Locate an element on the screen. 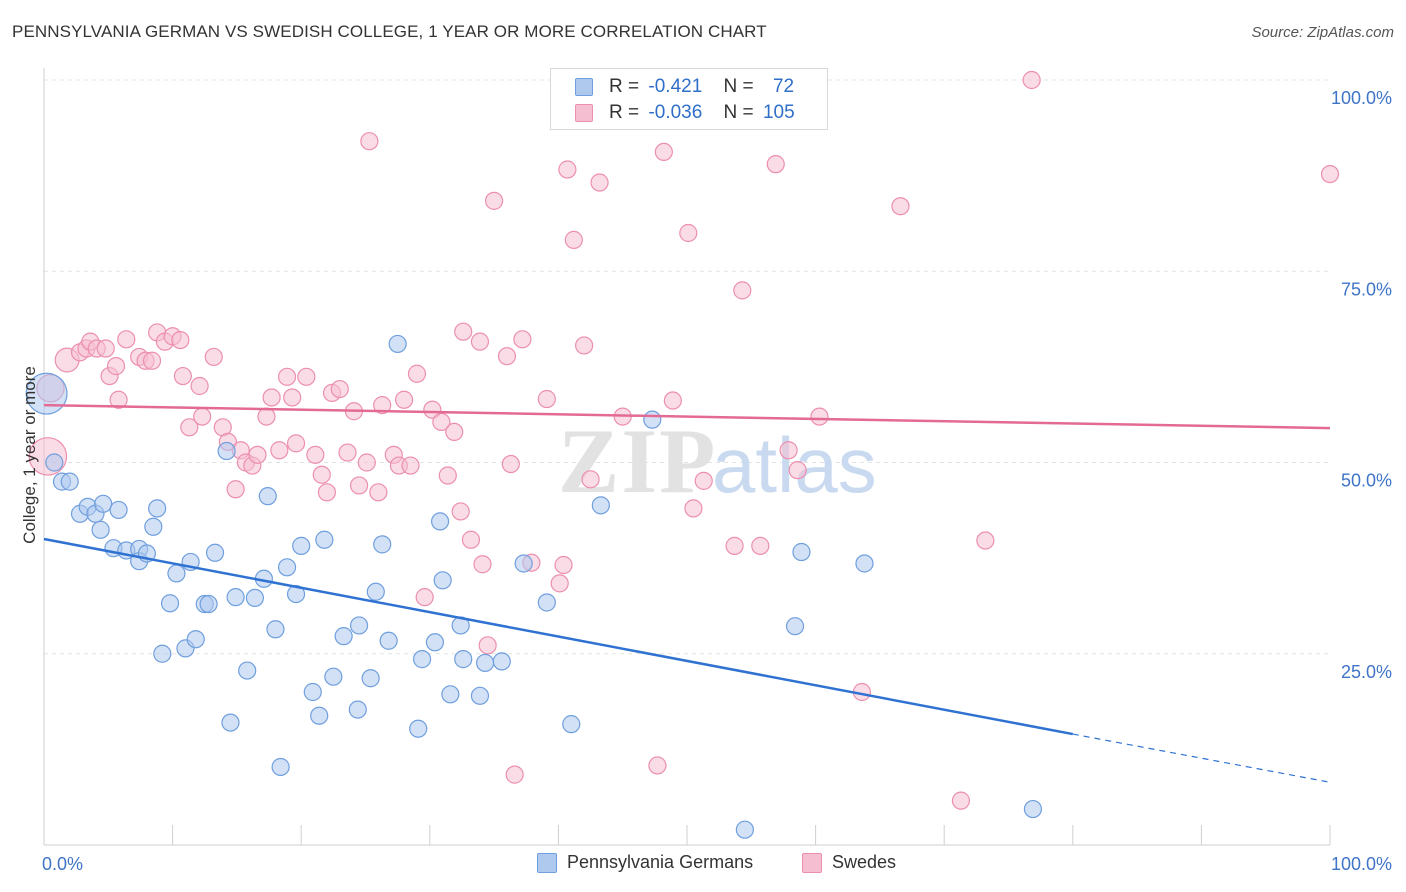  y-axis-label: College, 1 year or more is located at coordinates (29, 455).